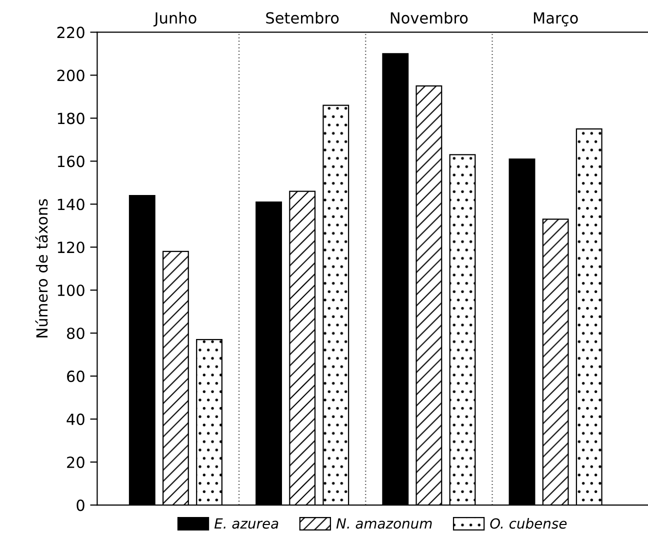 The height and width of the screenshot is (546, 648). What do you see at coordinates (75, 420) in the screenshot?
I see `y-tick-label: 40` at bounding box center [75, 420].